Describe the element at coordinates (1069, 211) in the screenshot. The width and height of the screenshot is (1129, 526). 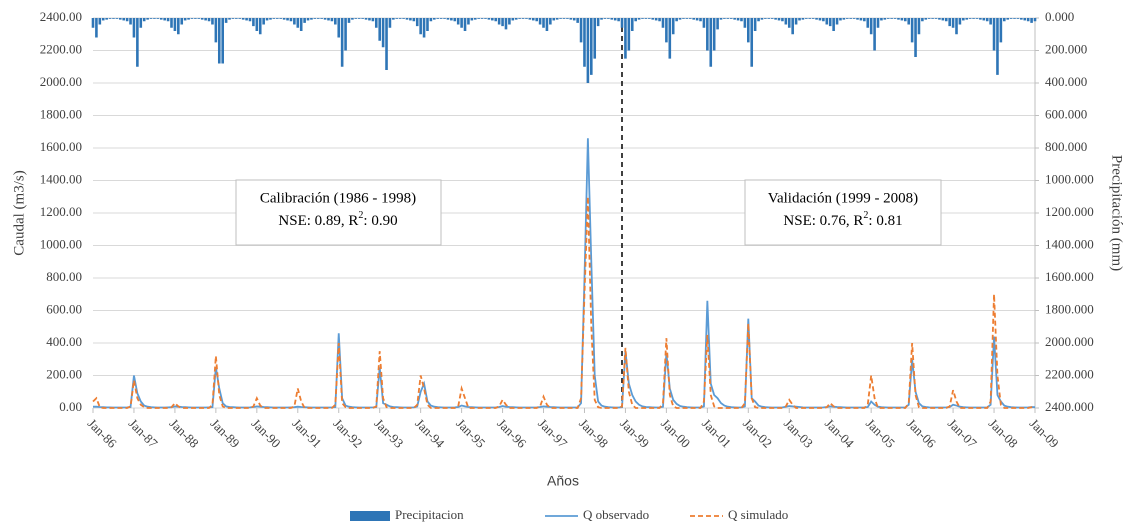
I see `y2-tick-label: 1200.000` at that location.